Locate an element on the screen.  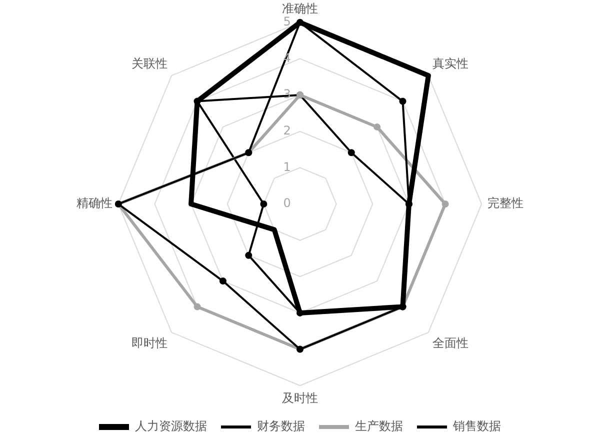
spoke-label: 及时性 is located at coordinates (300, 397).